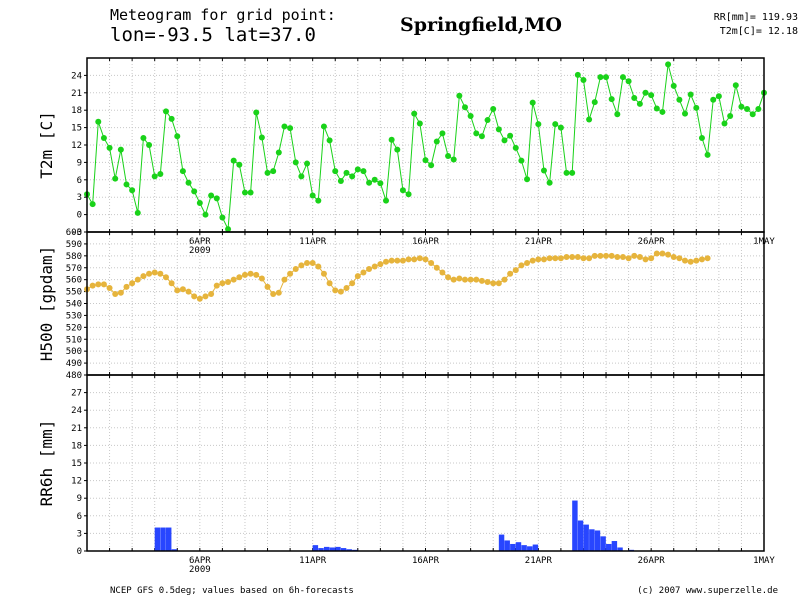  What do you see at coordinates (755, 17) in the screenshot?
I see `header-rr-total: RR[mm]= 119.93` at bounding box center [755, 17].